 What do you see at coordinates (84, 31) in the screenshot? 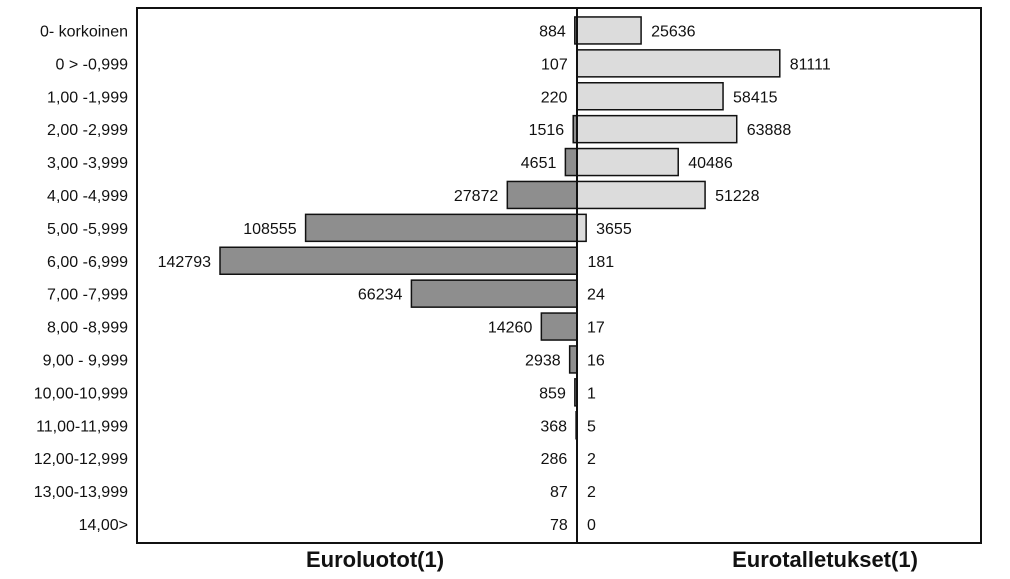
I see `category-label: 0- korkoinen` at bounding box center [84, 31].